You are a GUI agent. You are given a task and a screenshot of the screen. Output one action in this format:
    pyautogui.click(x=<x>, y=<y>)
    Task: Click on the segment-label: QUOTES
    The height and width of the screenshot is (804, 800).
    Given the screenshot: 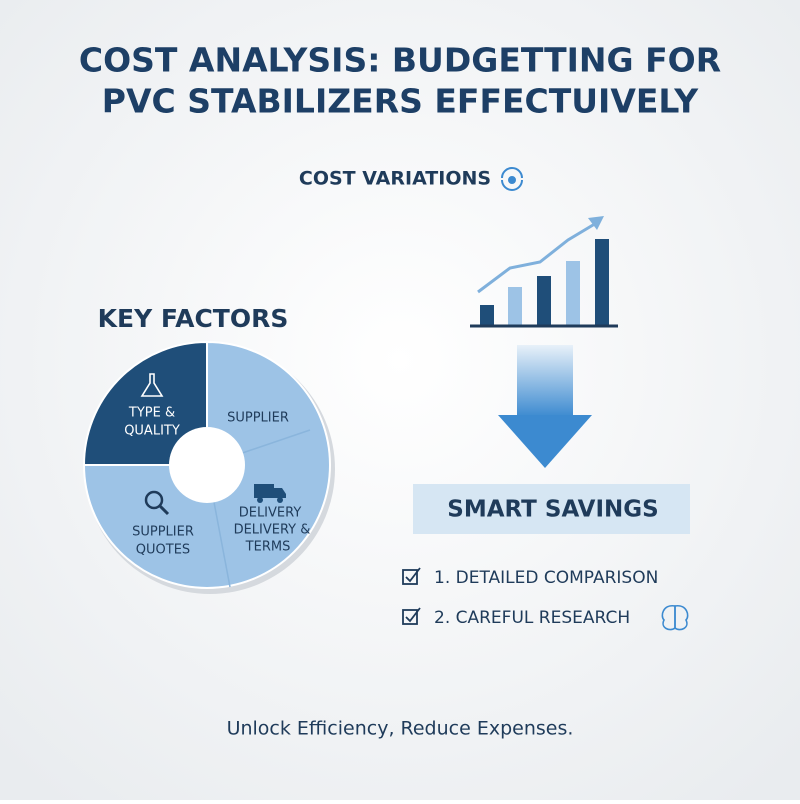 What is the action you would take?
    pyautogui.click(x=163, y=550)
    